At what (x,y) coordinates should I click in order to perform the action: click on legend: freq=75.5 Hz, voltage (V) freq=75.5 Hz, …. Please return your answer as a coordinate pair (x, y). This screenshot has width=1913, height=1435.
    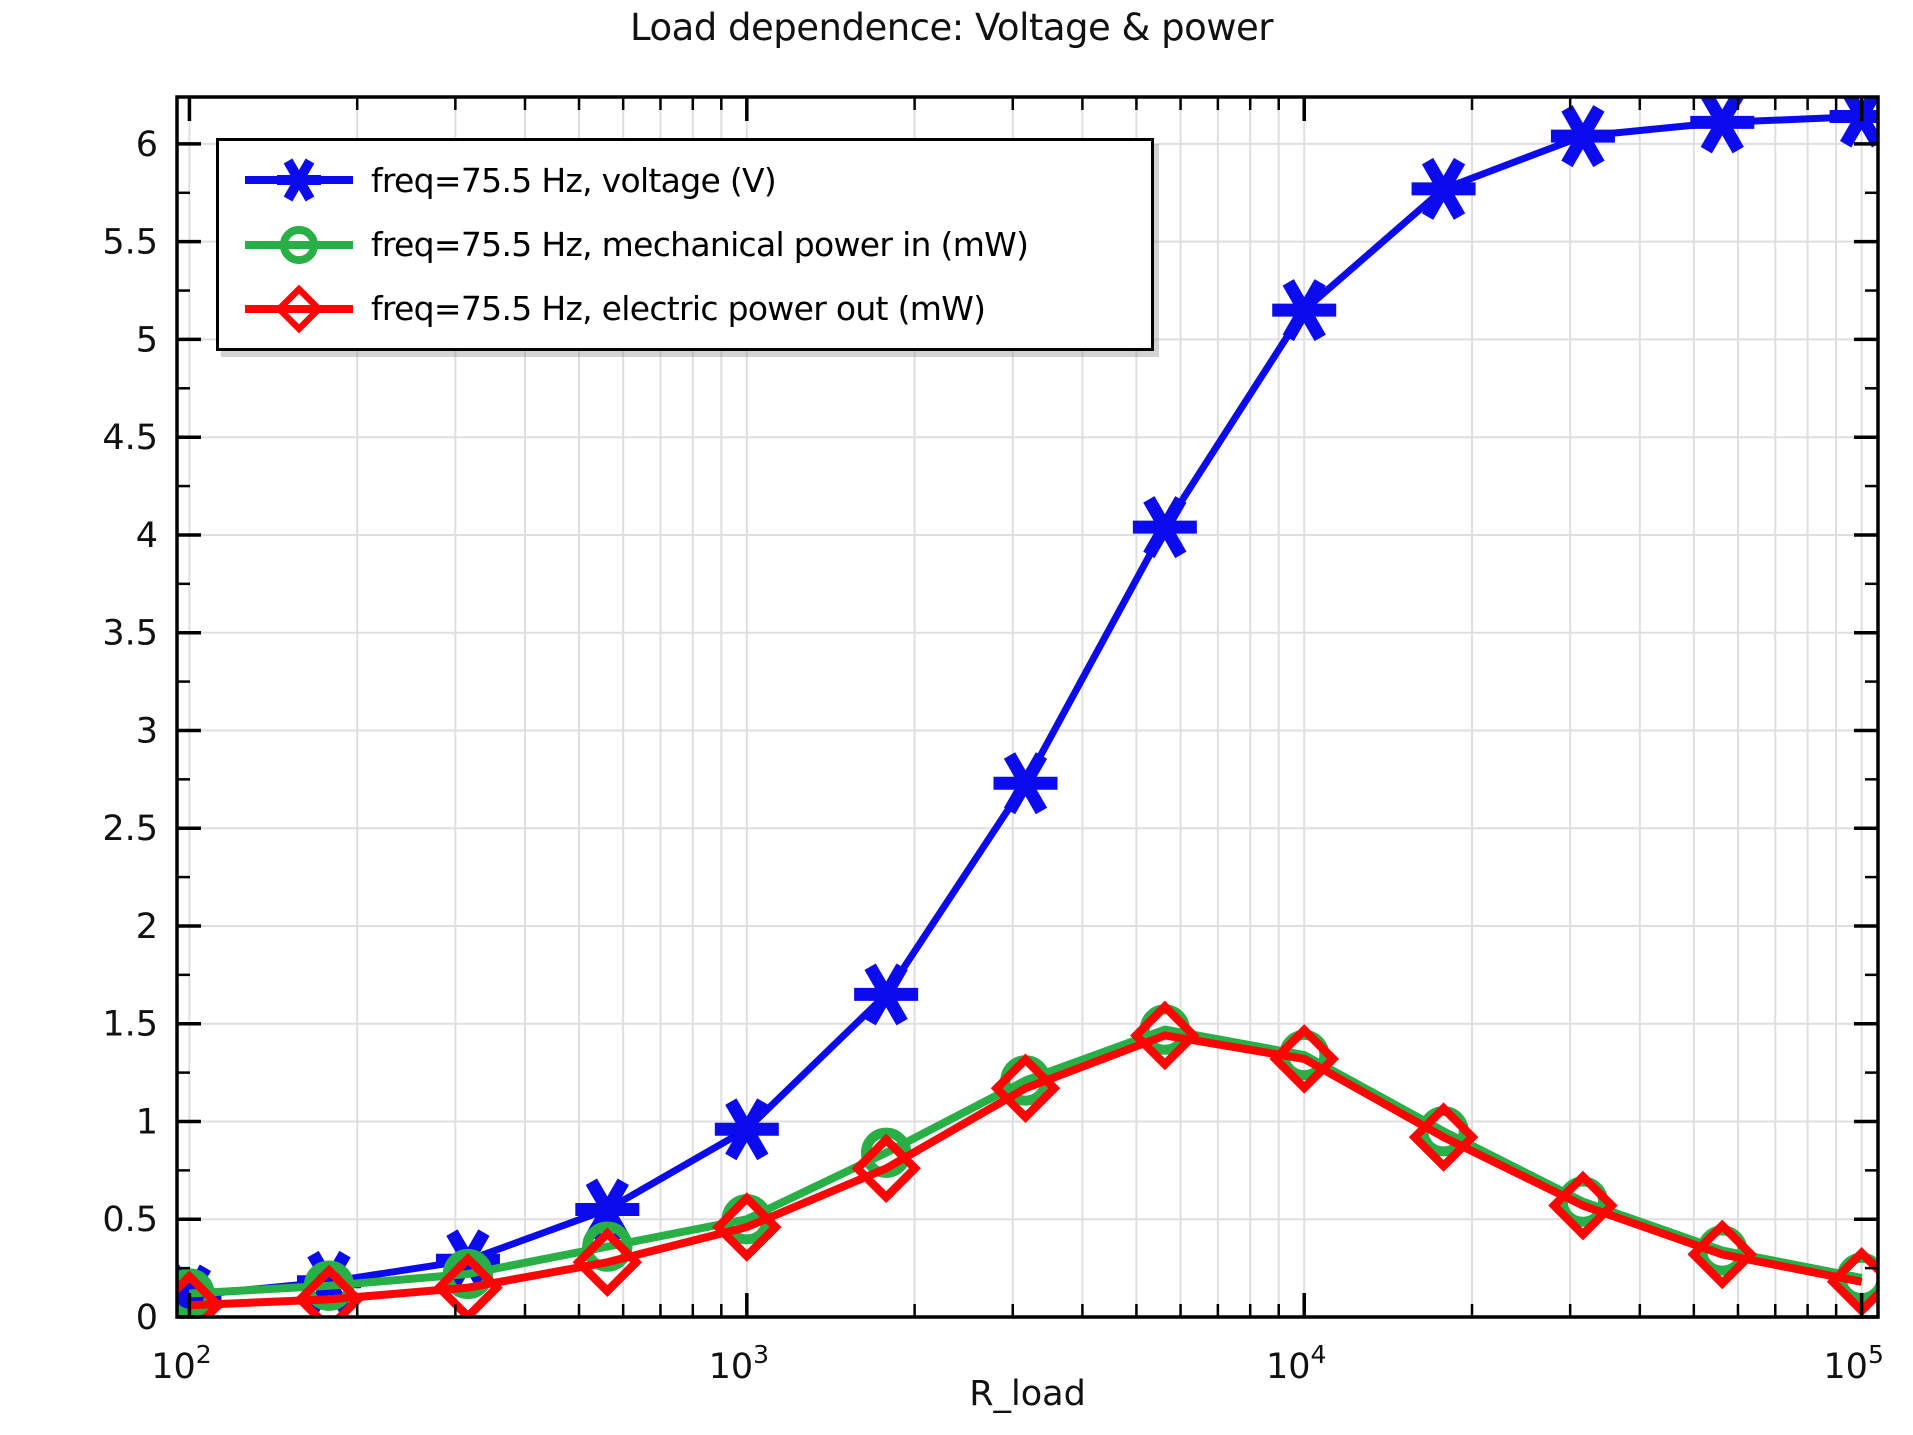
    Looking at the image, I should click on (685, 244).